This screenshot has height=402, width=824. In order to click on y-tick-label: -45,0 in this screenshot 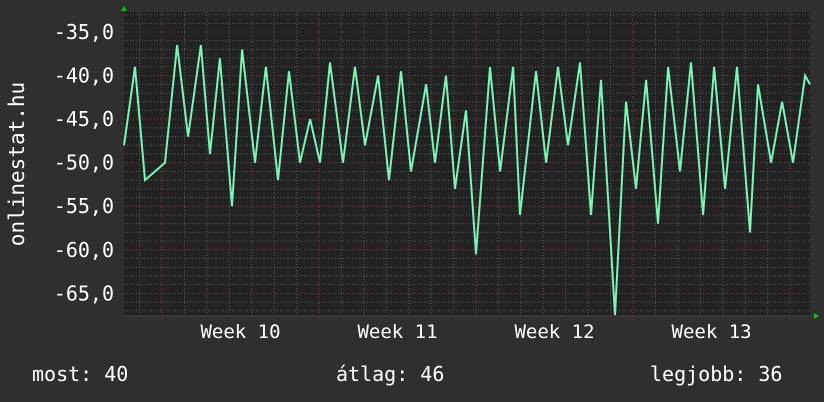, I will do `click(84, 119)`.